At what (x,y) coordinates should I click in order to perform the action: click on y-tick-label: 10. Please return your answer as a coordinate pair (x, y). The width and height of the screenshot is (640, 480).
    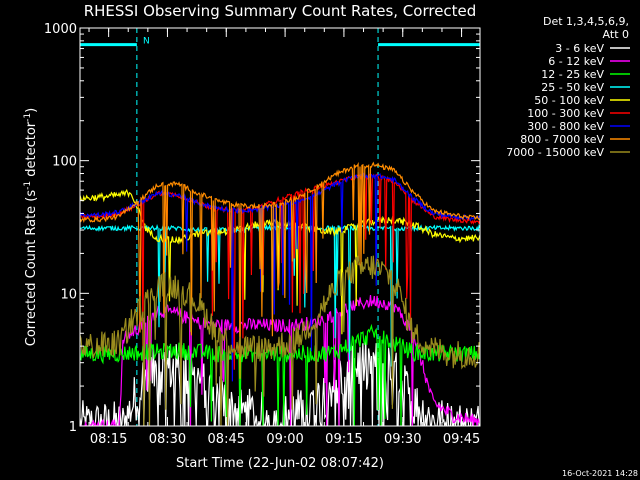
    Looking at the image, I should click on (68, 294).